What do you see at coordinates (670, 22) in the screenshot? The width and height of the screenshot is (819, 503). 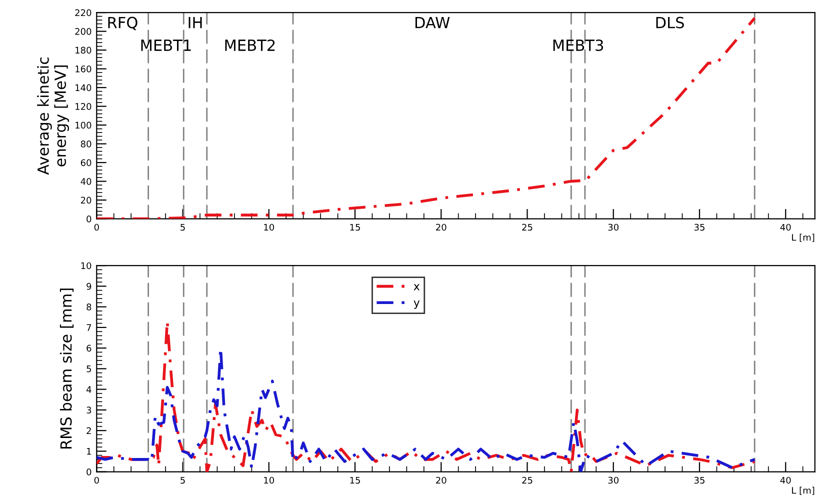 I see `annotation: DLS` at bounding box center [670, 22].